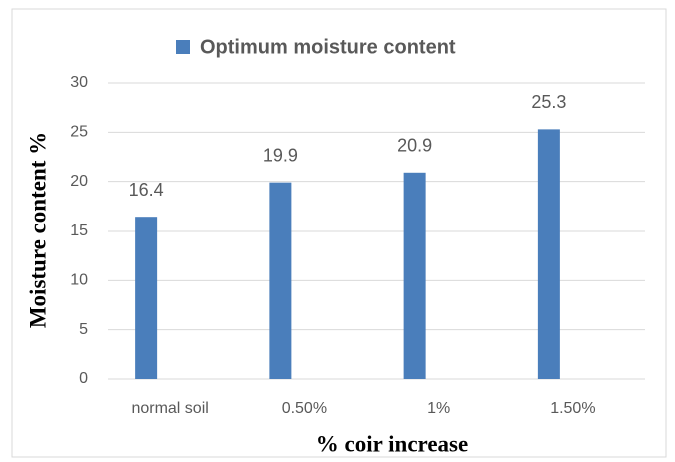 This screenshot has height=462, width=675. Describe the element at coordinates (328, 47) in the screenshot. I see `legend-label: Optimum moisture content` at that location.